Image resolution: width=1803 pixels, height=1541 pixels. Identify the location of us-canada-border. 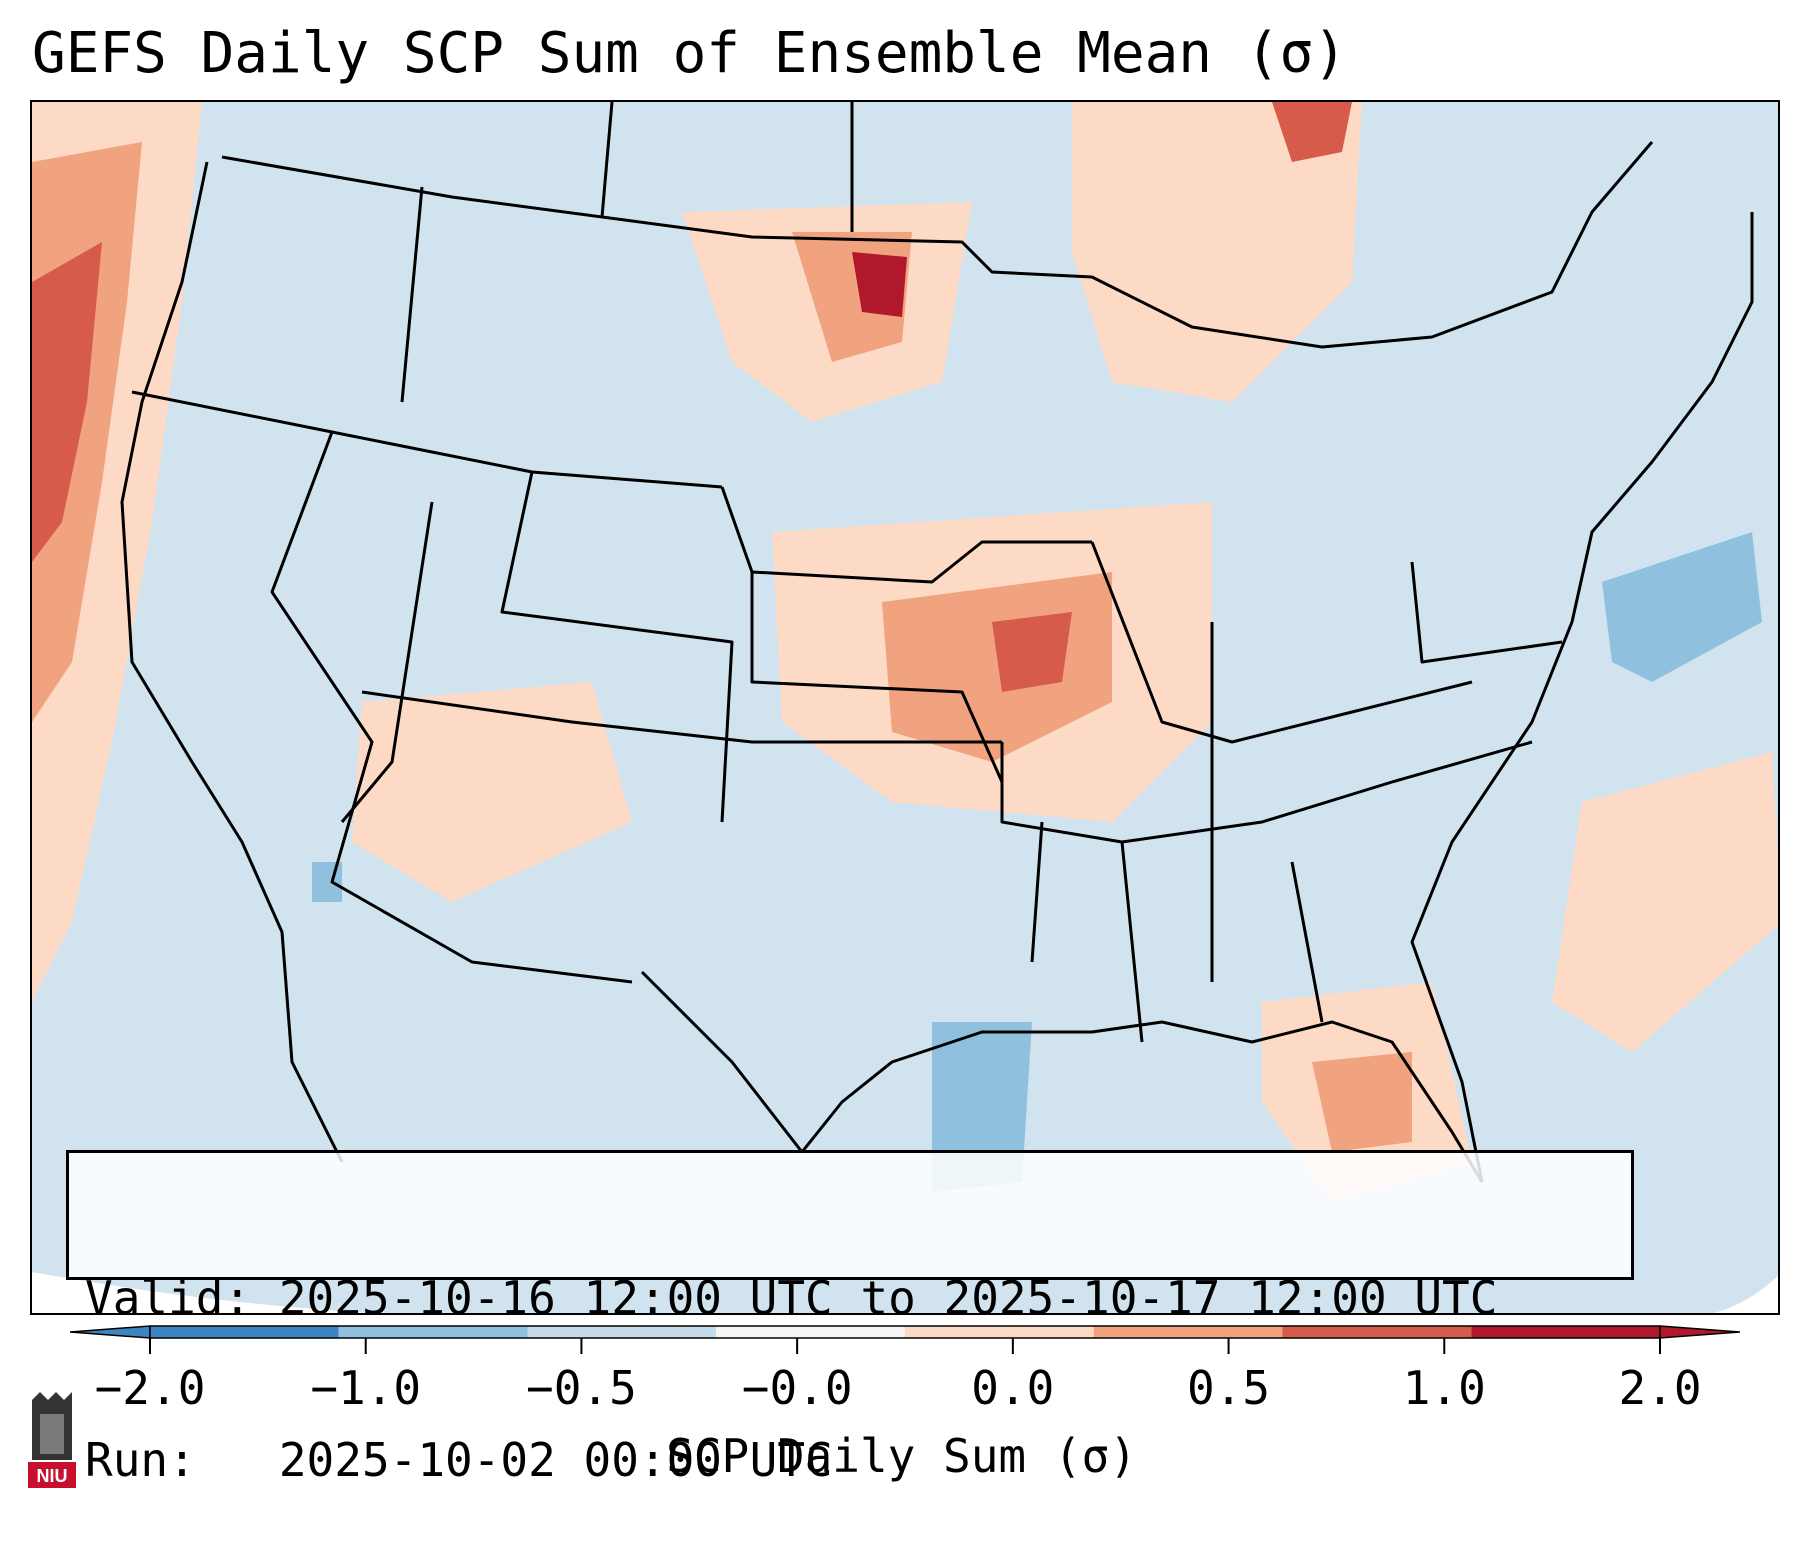
(937, 245).